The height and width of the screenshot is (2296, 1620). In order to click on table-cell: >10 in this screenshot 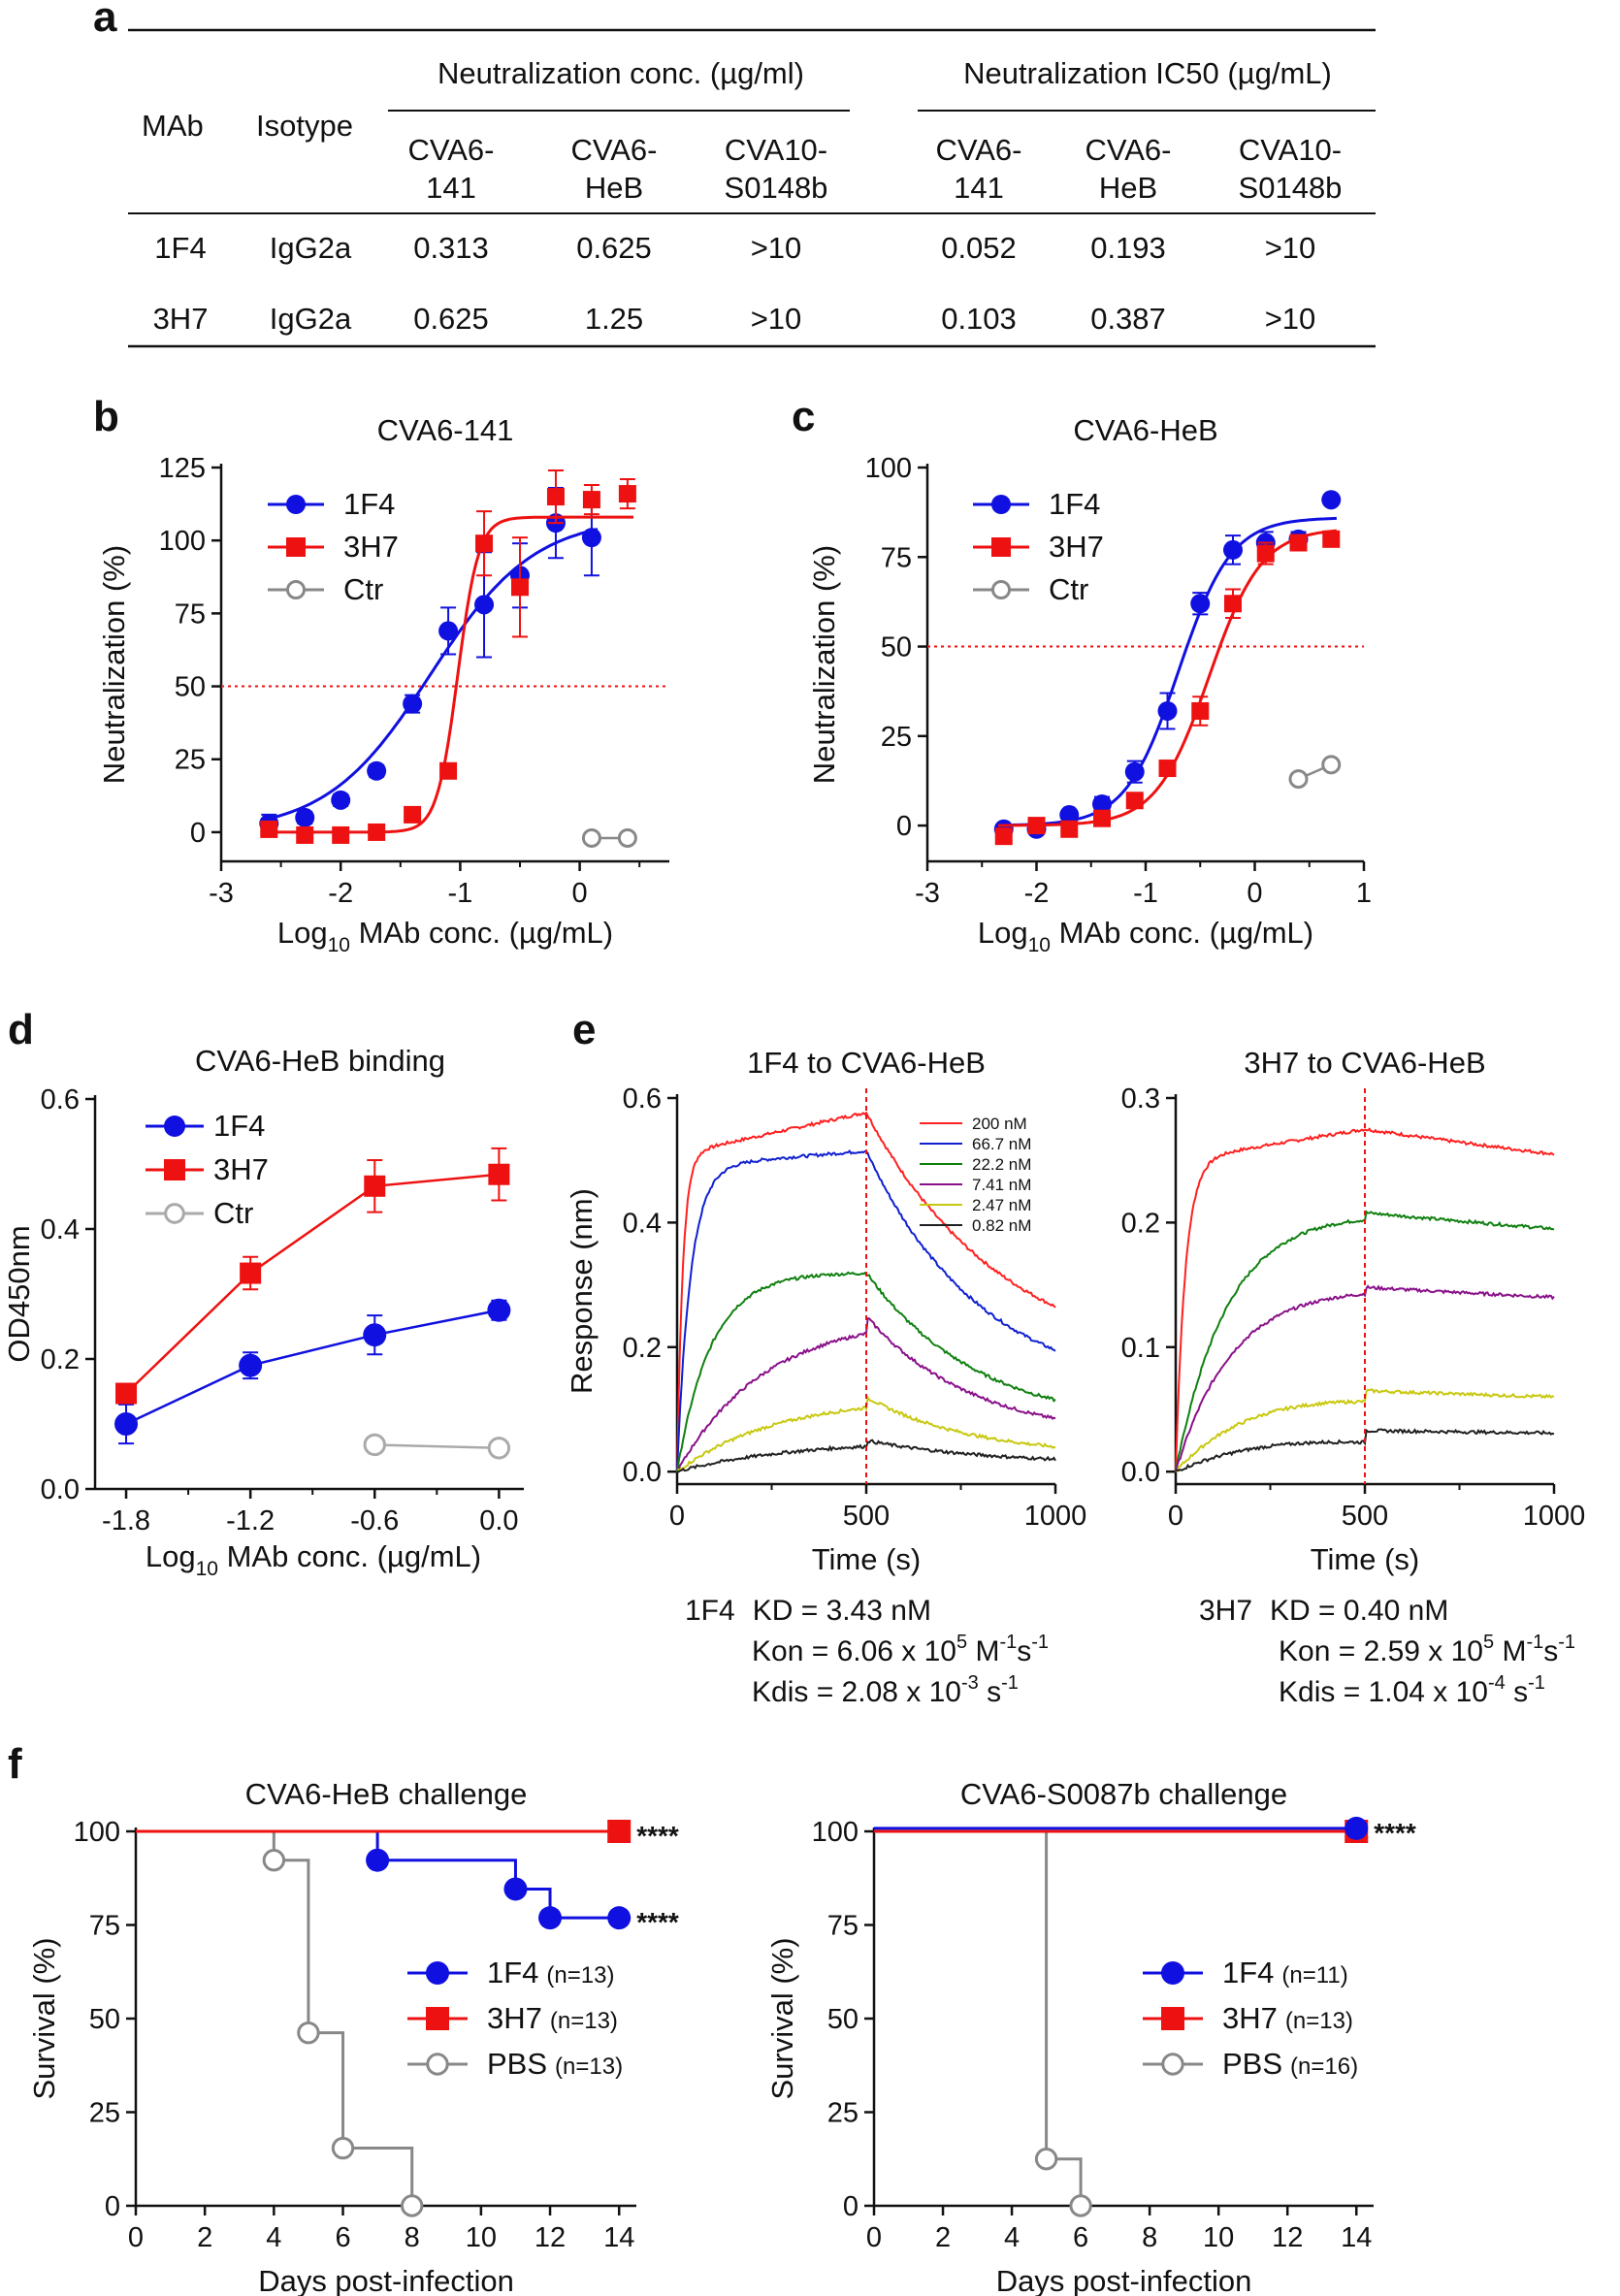, I will do `click(776, 248)`.